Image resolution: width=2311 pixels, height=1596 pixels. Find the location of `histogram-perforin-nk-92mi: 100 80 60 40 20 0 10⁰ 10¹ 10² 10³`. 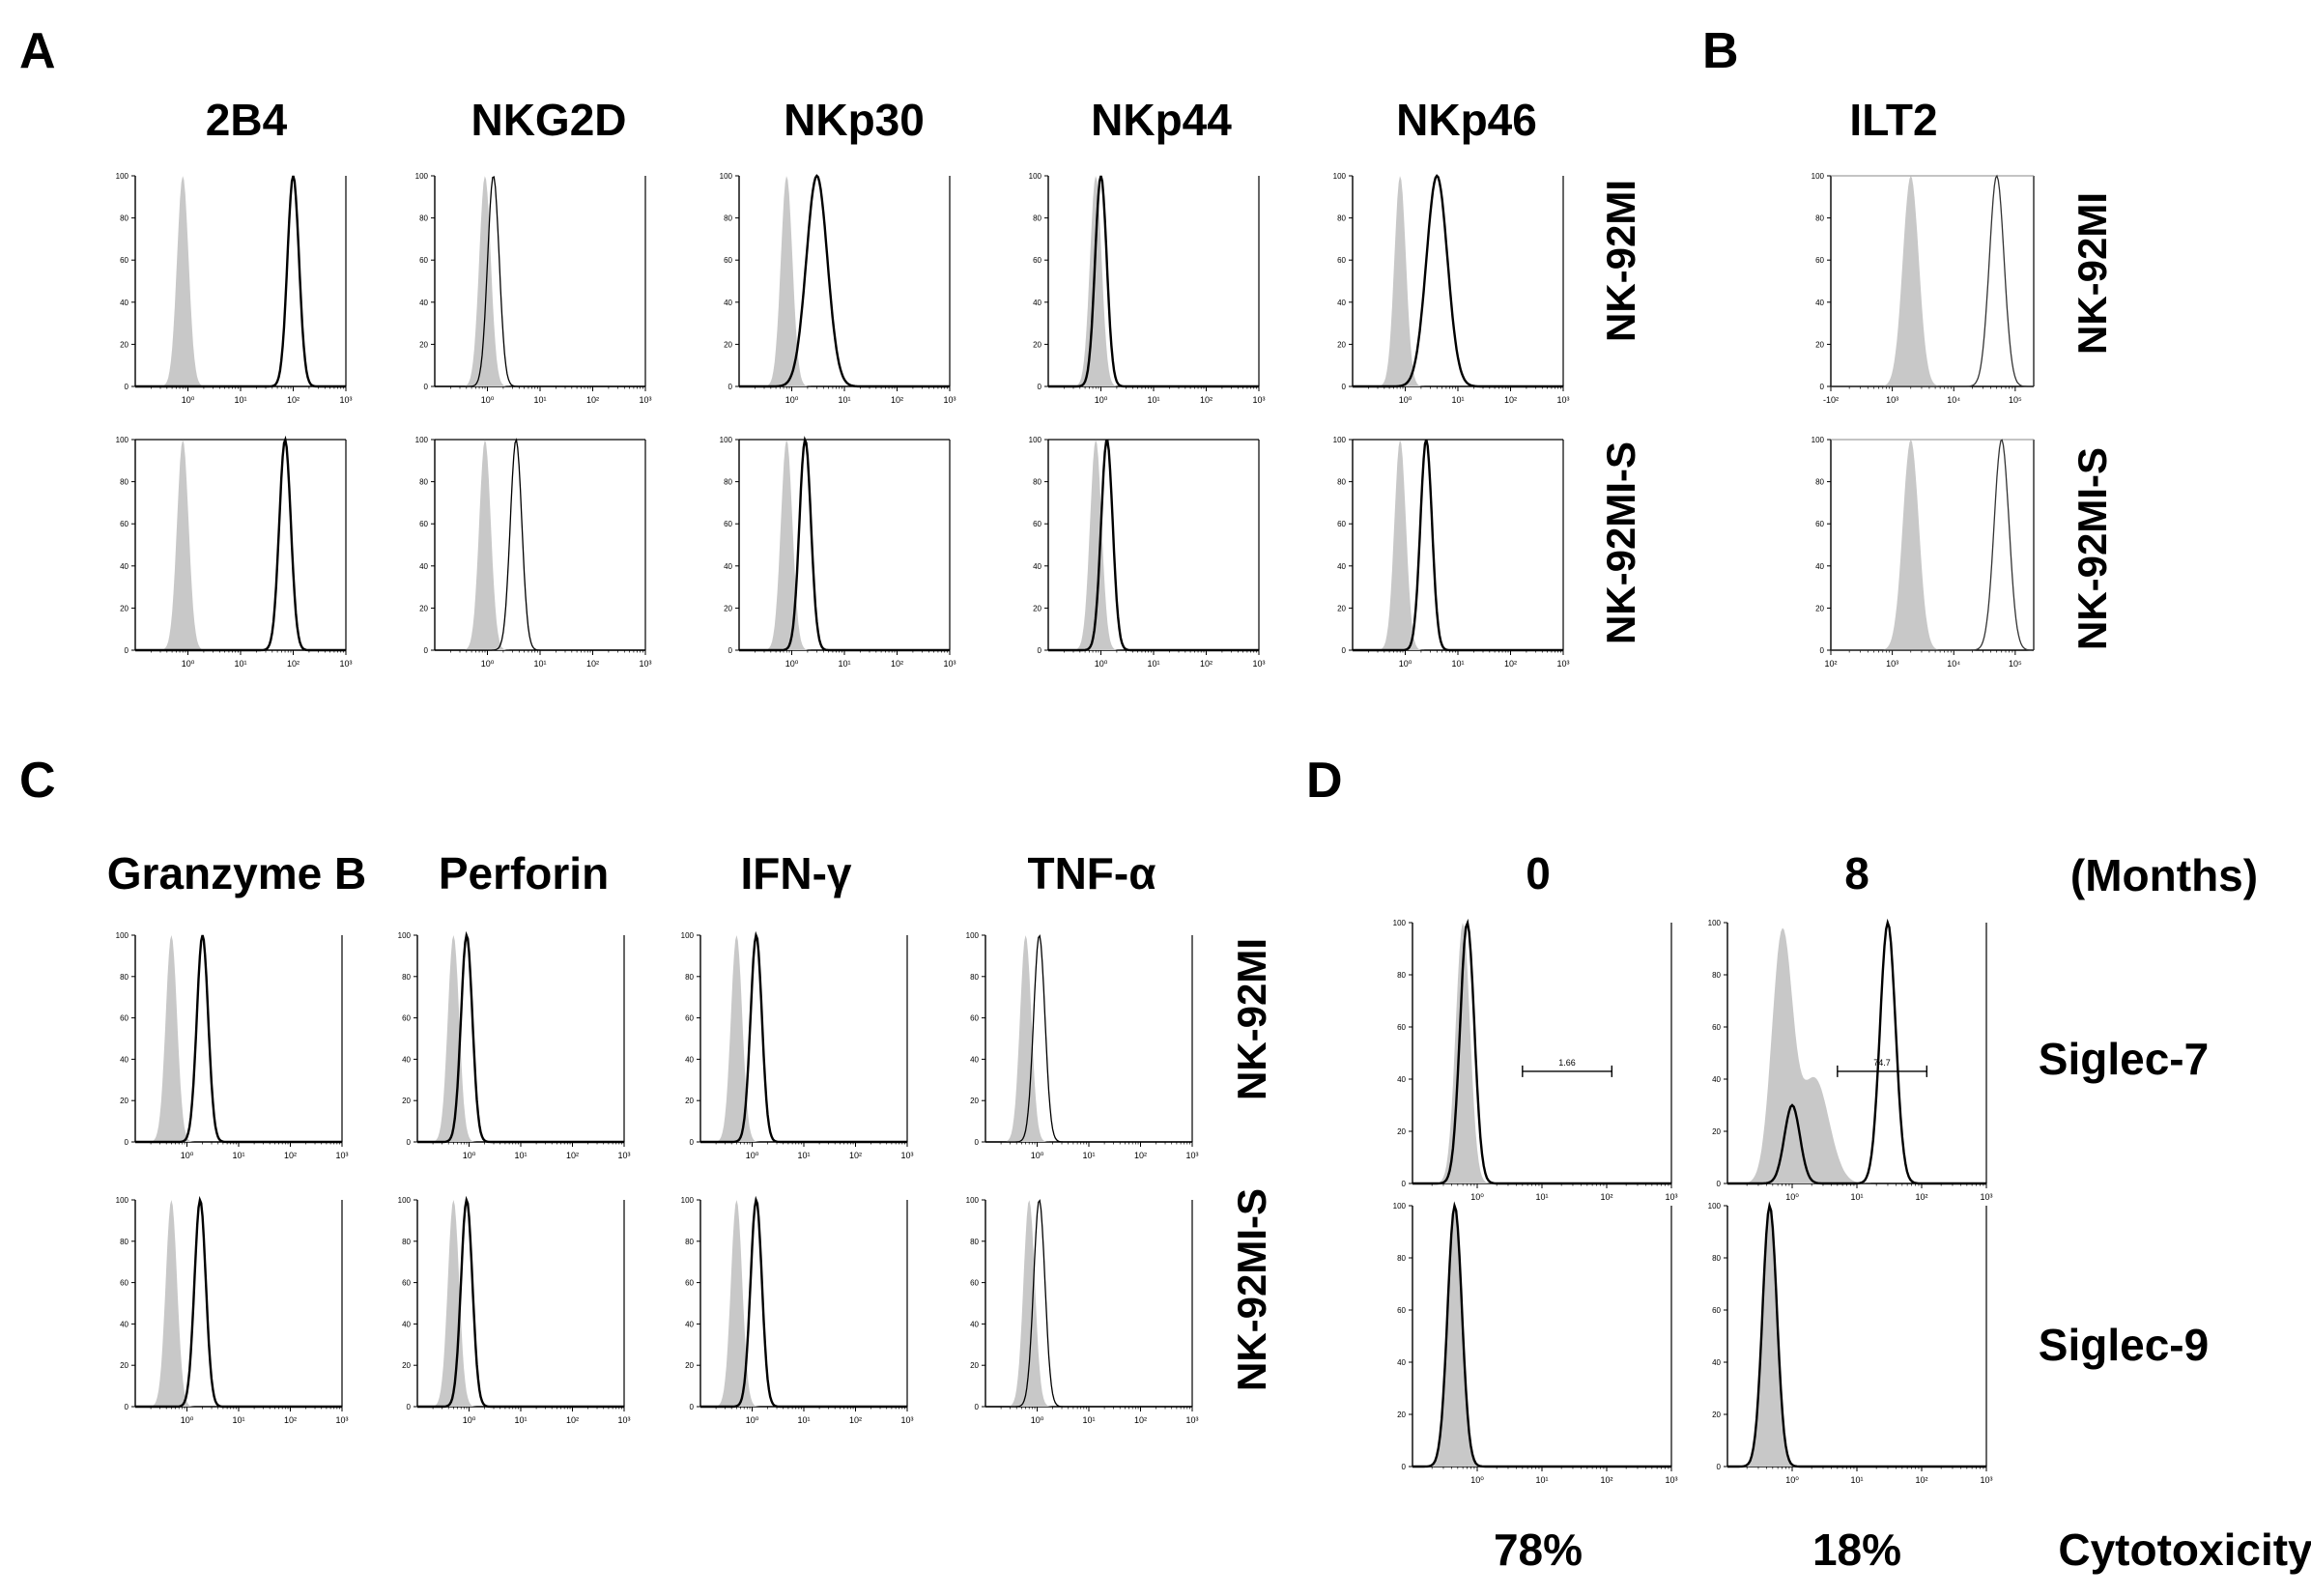

histogram-perforin-nk-92mi: 100 80 60 40 20 0 10⁰ 10¹ 10² 10³ is located at coordinates (514, 1045).